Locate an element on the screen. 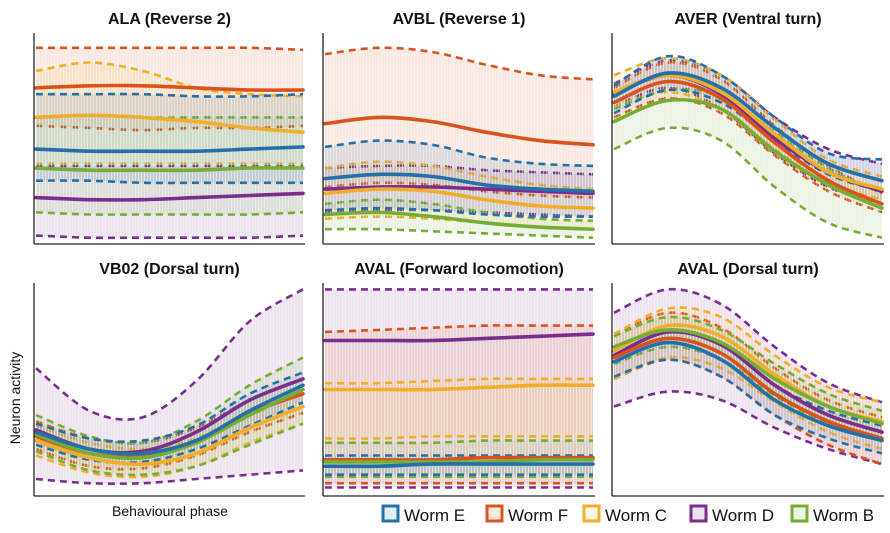 The width and height of the screenshot is (890, 533). panel-1: ALA (Reverse 2) is located at coordinates (169, 128).